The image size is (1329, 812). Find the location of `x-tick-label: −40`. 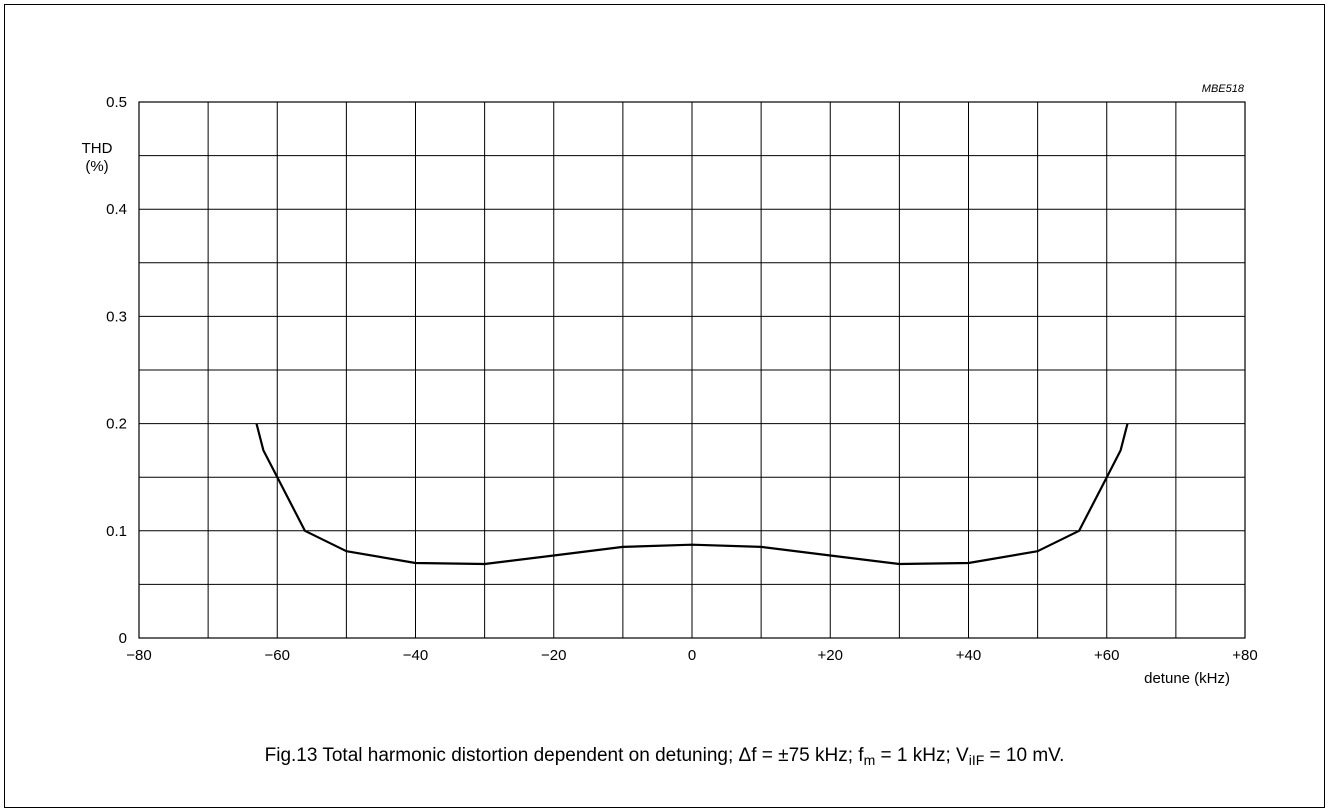

x-tick-label: −40 is located at coordinates (415, 655).